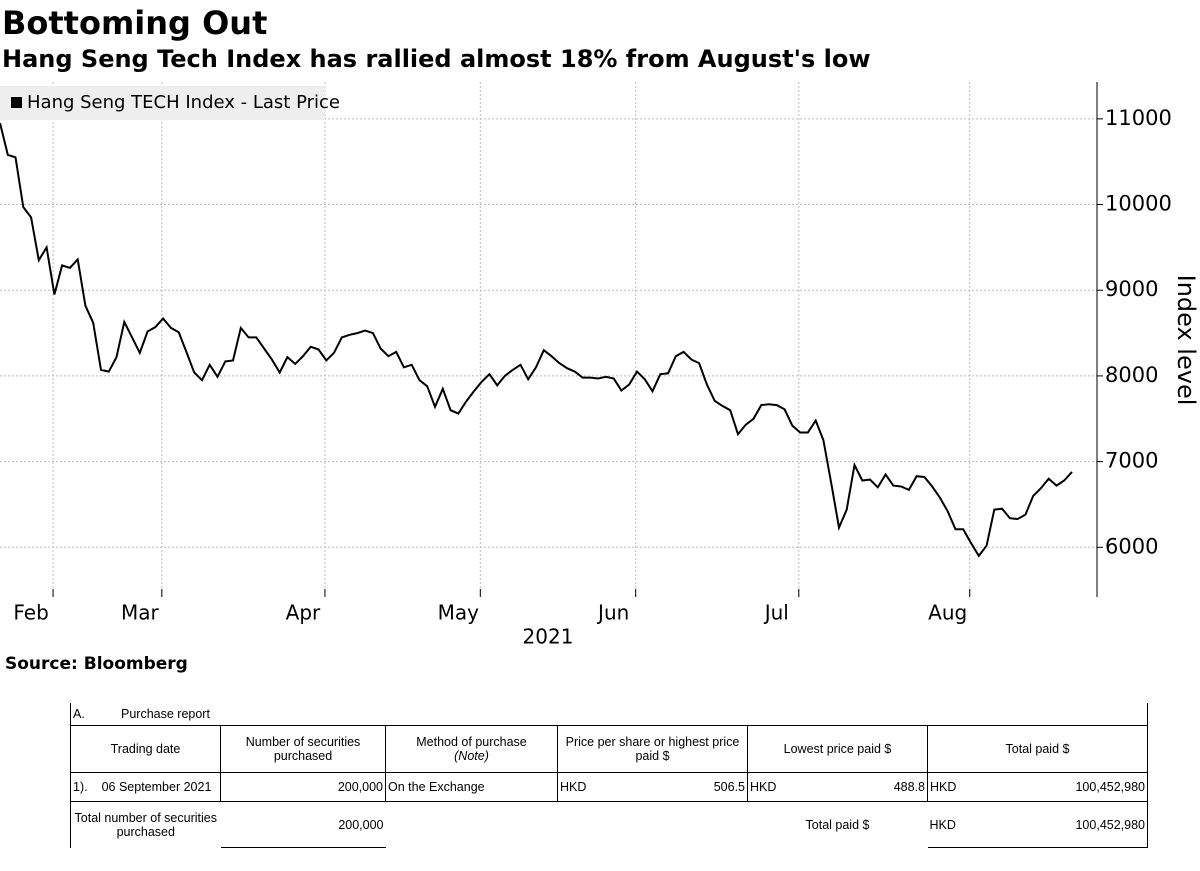 This screenshot has height=871, width=1200. What do you see at coordinates (80, 787) in the screenshot?
I see `row-number: 1).` at bounding box center [80, 787].